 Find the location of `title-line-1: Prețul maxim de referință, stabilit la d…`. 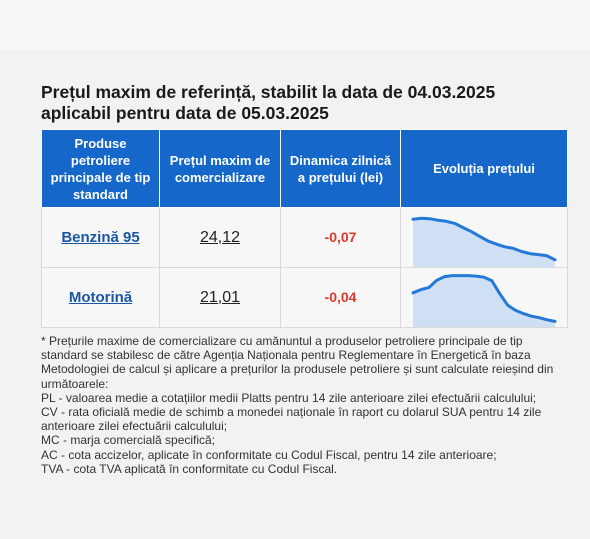

title-line-1: Prețul maxim de referință, stabilit la d… is located at coordinates (268, 92).